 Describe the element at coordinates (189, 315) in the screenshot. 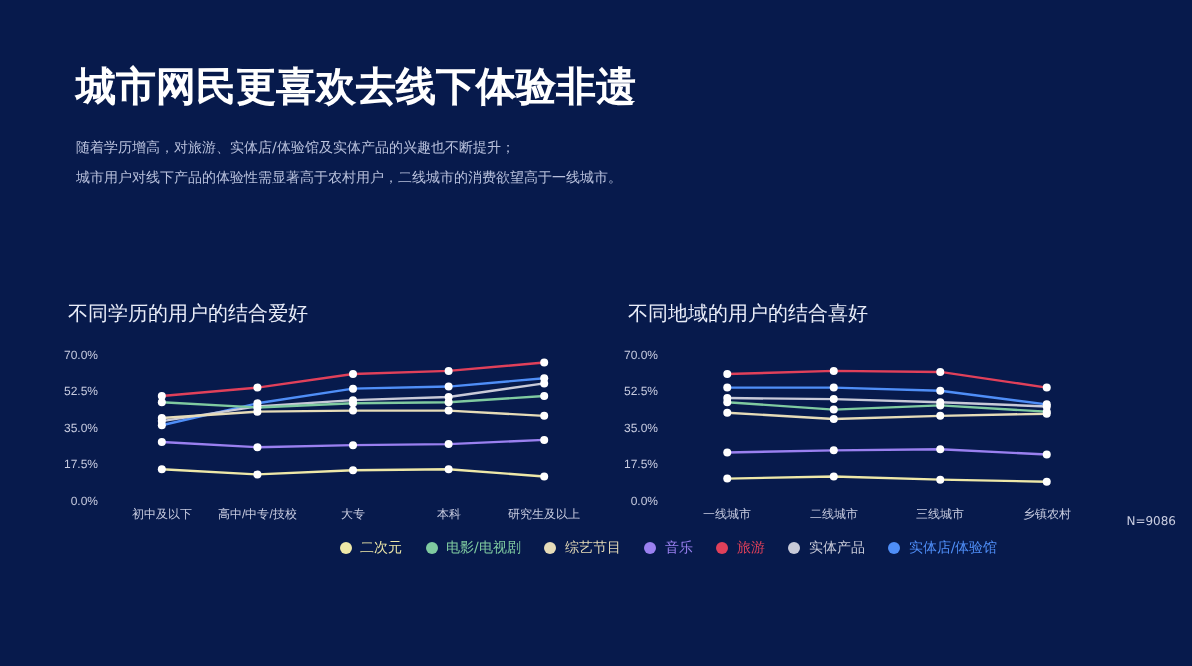

I see `chart-title: 不同学历的用户的结合爱好` at that location.